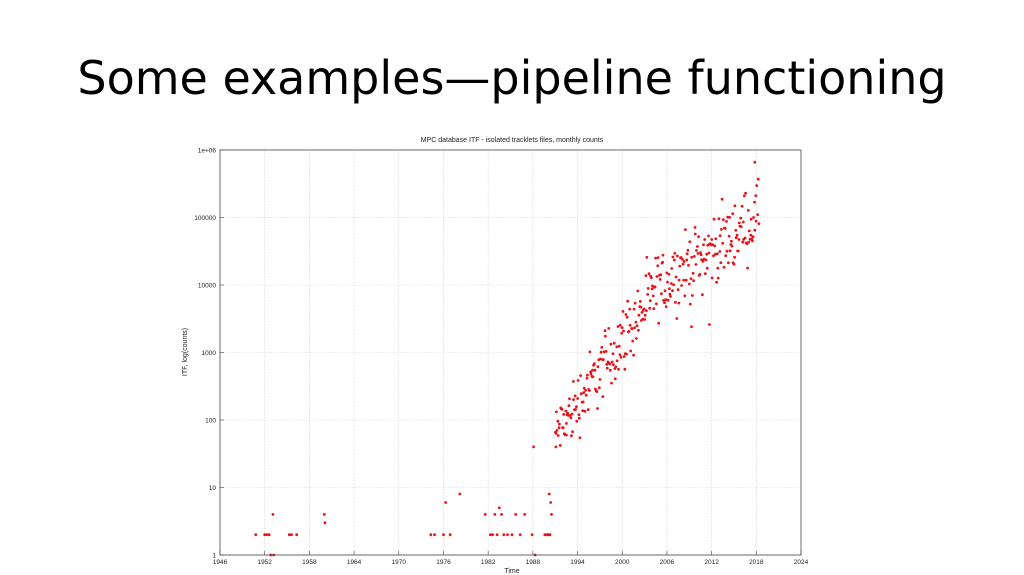  What do you see at coordinates (667, 562) in the screenshot?
I see `x-tick-label: 2006` at bounding box center [667, 562].